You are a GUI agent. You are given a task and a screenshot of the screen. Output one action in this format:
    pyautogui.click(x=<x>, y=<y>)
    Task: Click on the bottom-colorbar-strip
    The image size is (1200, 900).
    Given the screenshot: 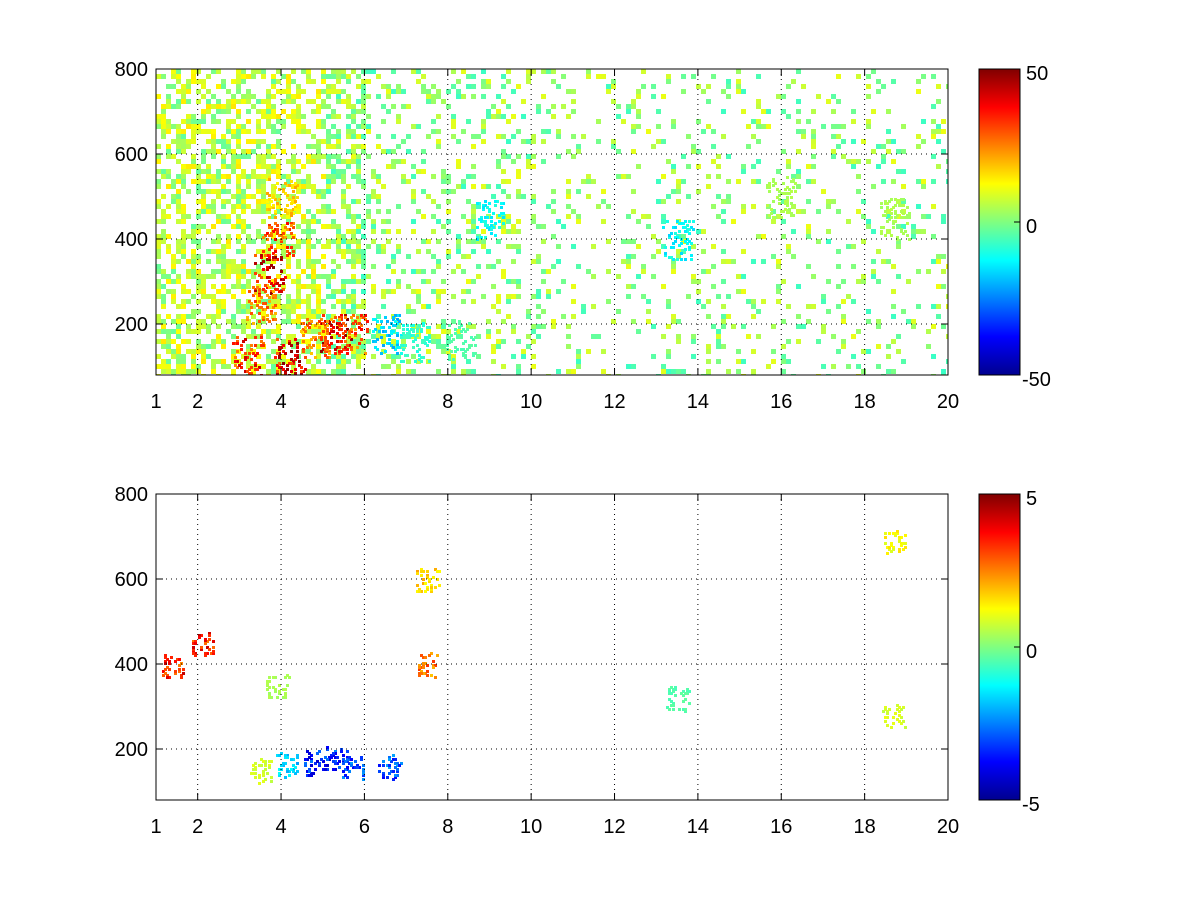 What is the action you would take?
    pyautogui.click(x=999, y=647)
    